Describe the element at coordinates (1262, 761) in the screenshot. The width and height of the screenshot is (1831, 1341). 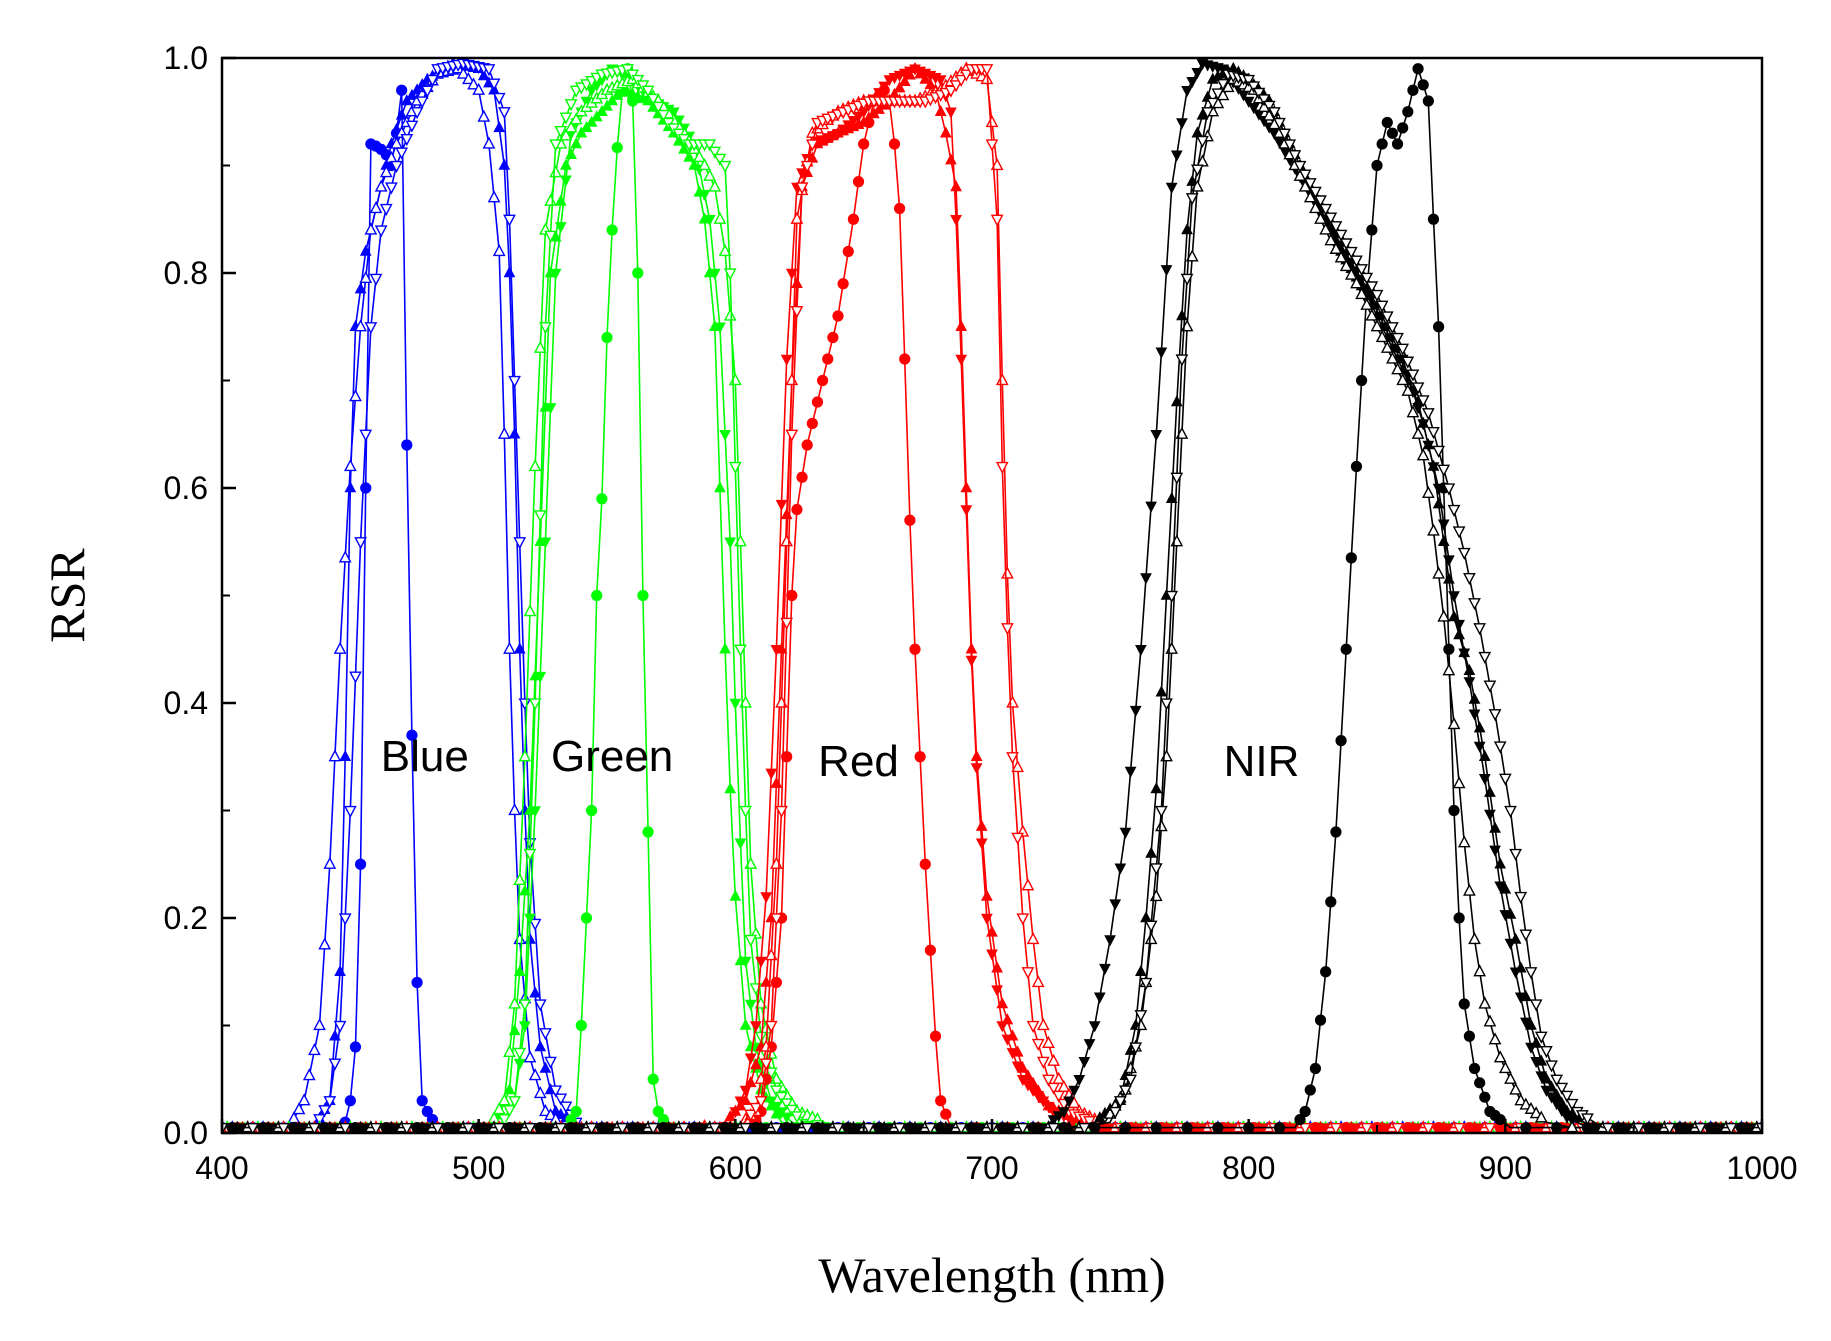
I see `band-label-nir: NIR` at that location.